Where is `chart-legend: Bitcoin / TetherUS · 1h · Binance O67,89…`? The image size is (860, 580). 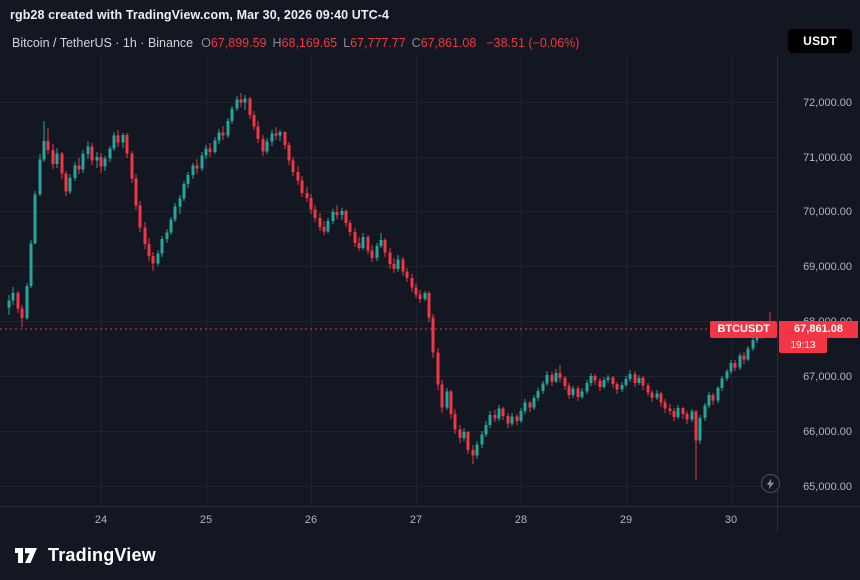 chart-legend: Bitcoin / TetherUS · 1h · Binance O67,89… is located at coordinates (295, 43).